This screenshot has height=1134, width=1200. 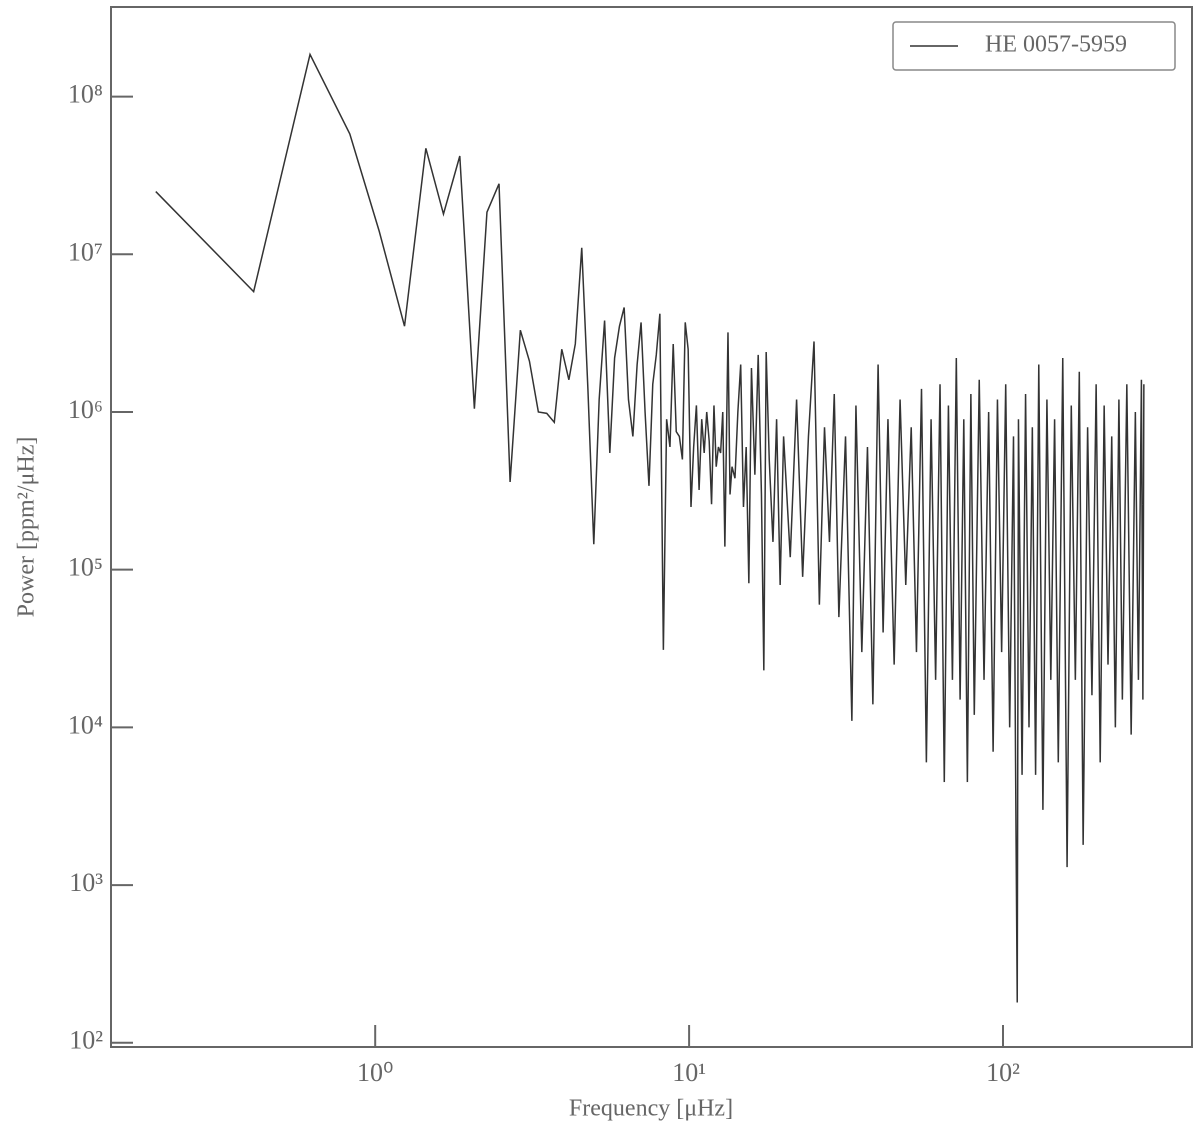 I want to click on y-tick-label: 10⁴, so click(x=85, y=724).